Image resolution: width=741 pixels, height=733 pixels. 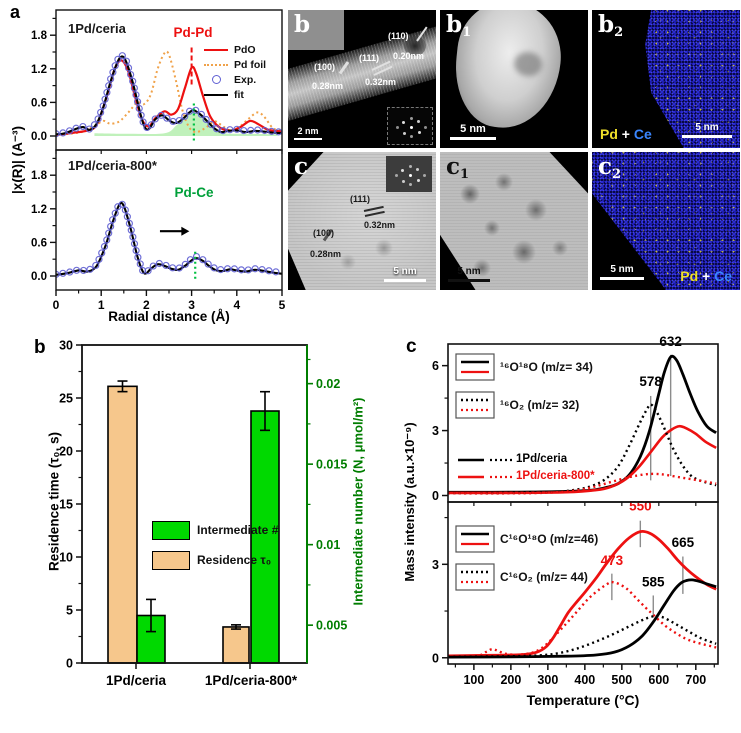 I want to click on svg-text: 200, so click(x=510, y=680).